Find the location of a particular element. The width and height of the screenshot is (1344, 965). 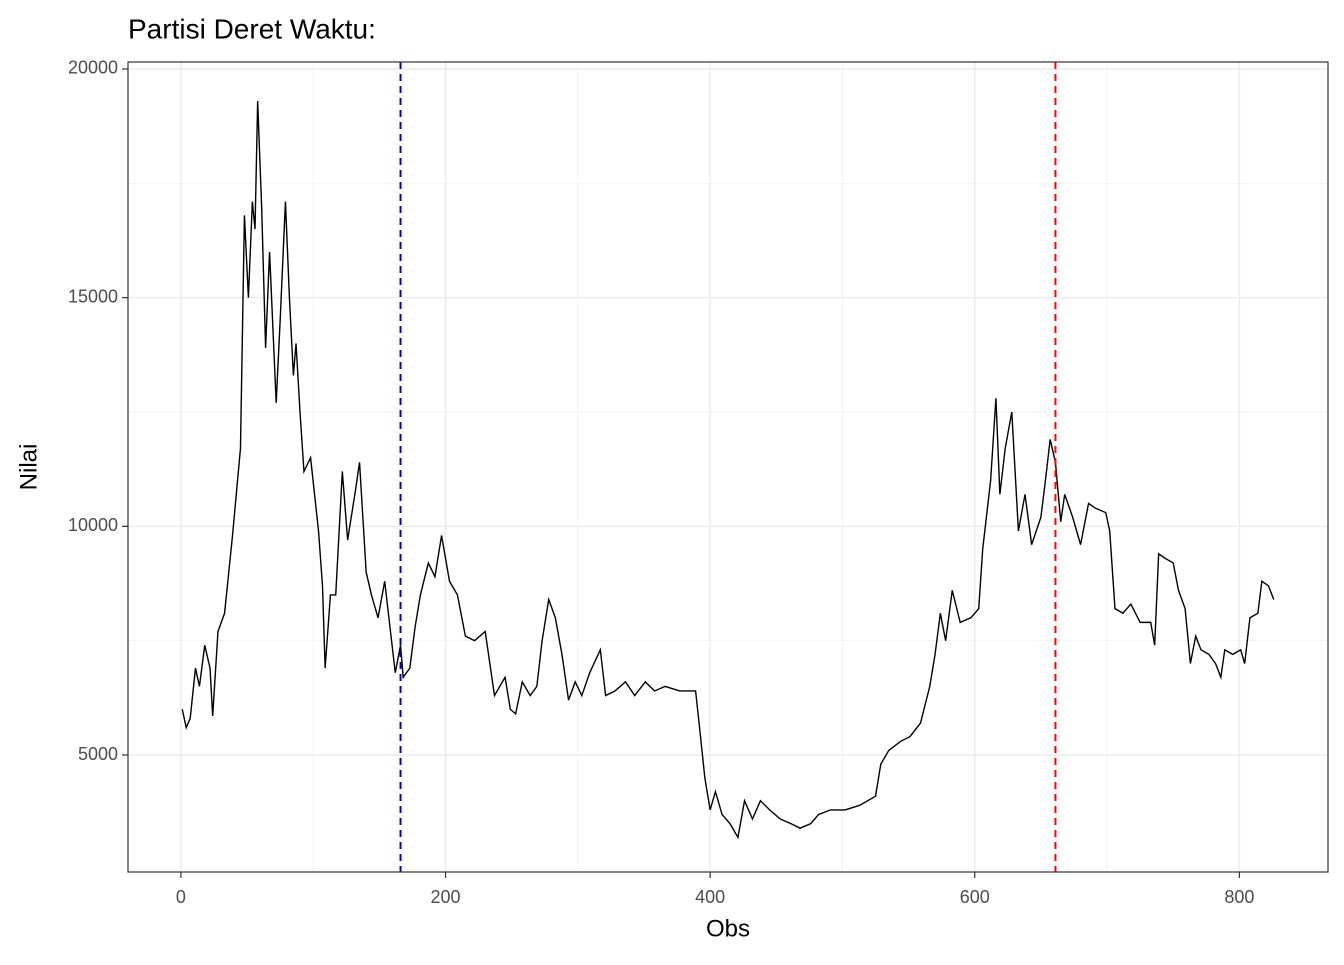

x-tick-label: 200 is located at coordinates (446, 897).